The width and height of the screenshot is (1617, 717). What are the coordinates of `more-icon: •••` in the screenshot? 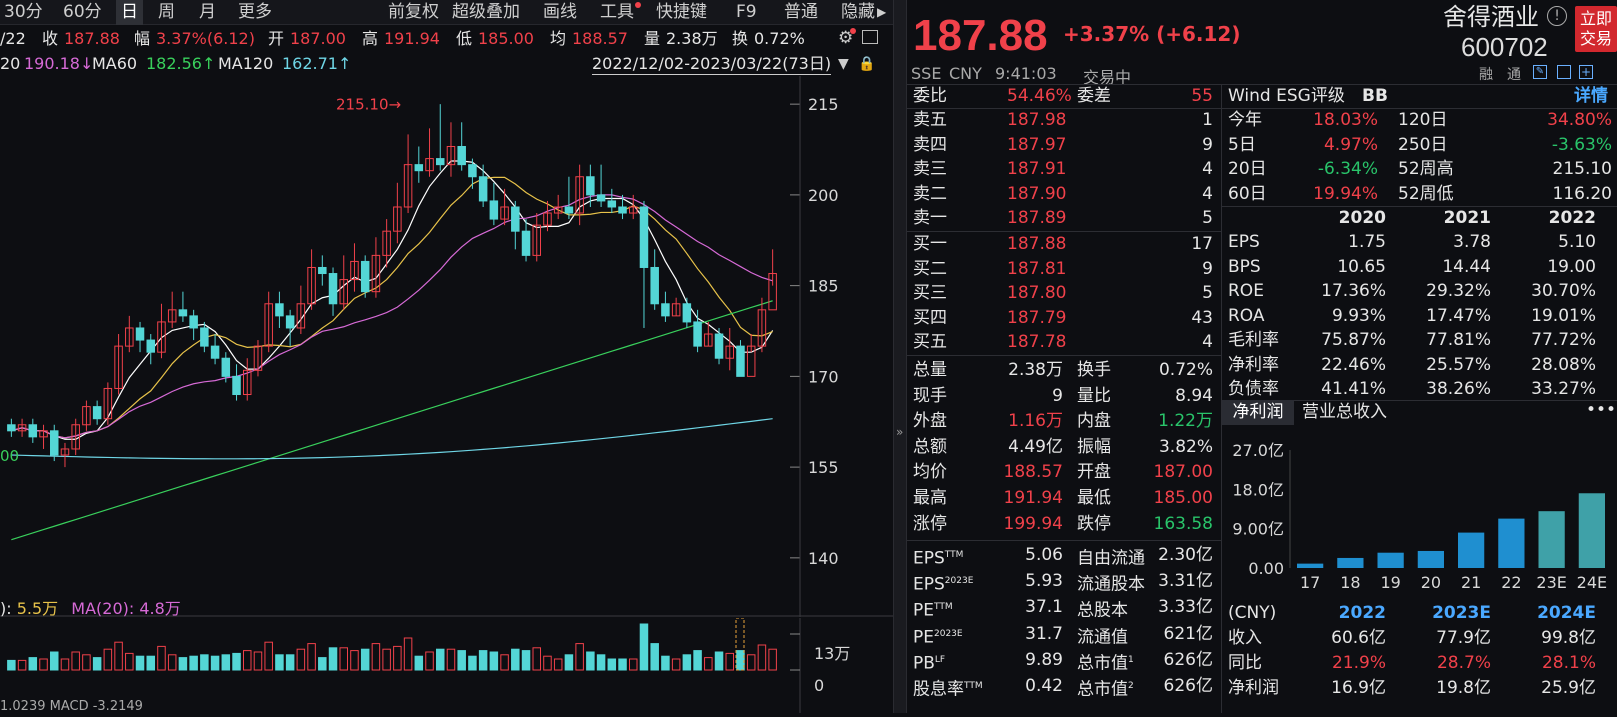 It's located at (1601, 410).